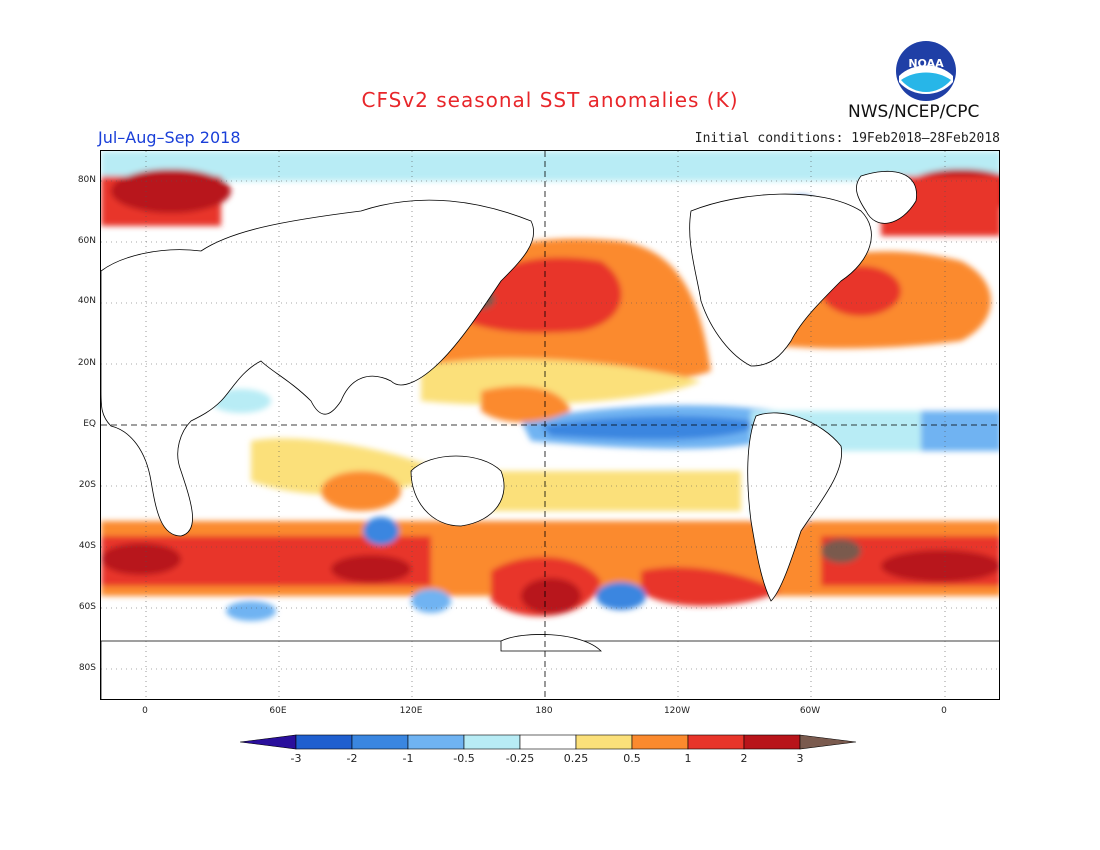  Describe the element at coordinates (914, 112) in the screenshot. I see `agency-label: NWS/NCEP/CPC` at that location.